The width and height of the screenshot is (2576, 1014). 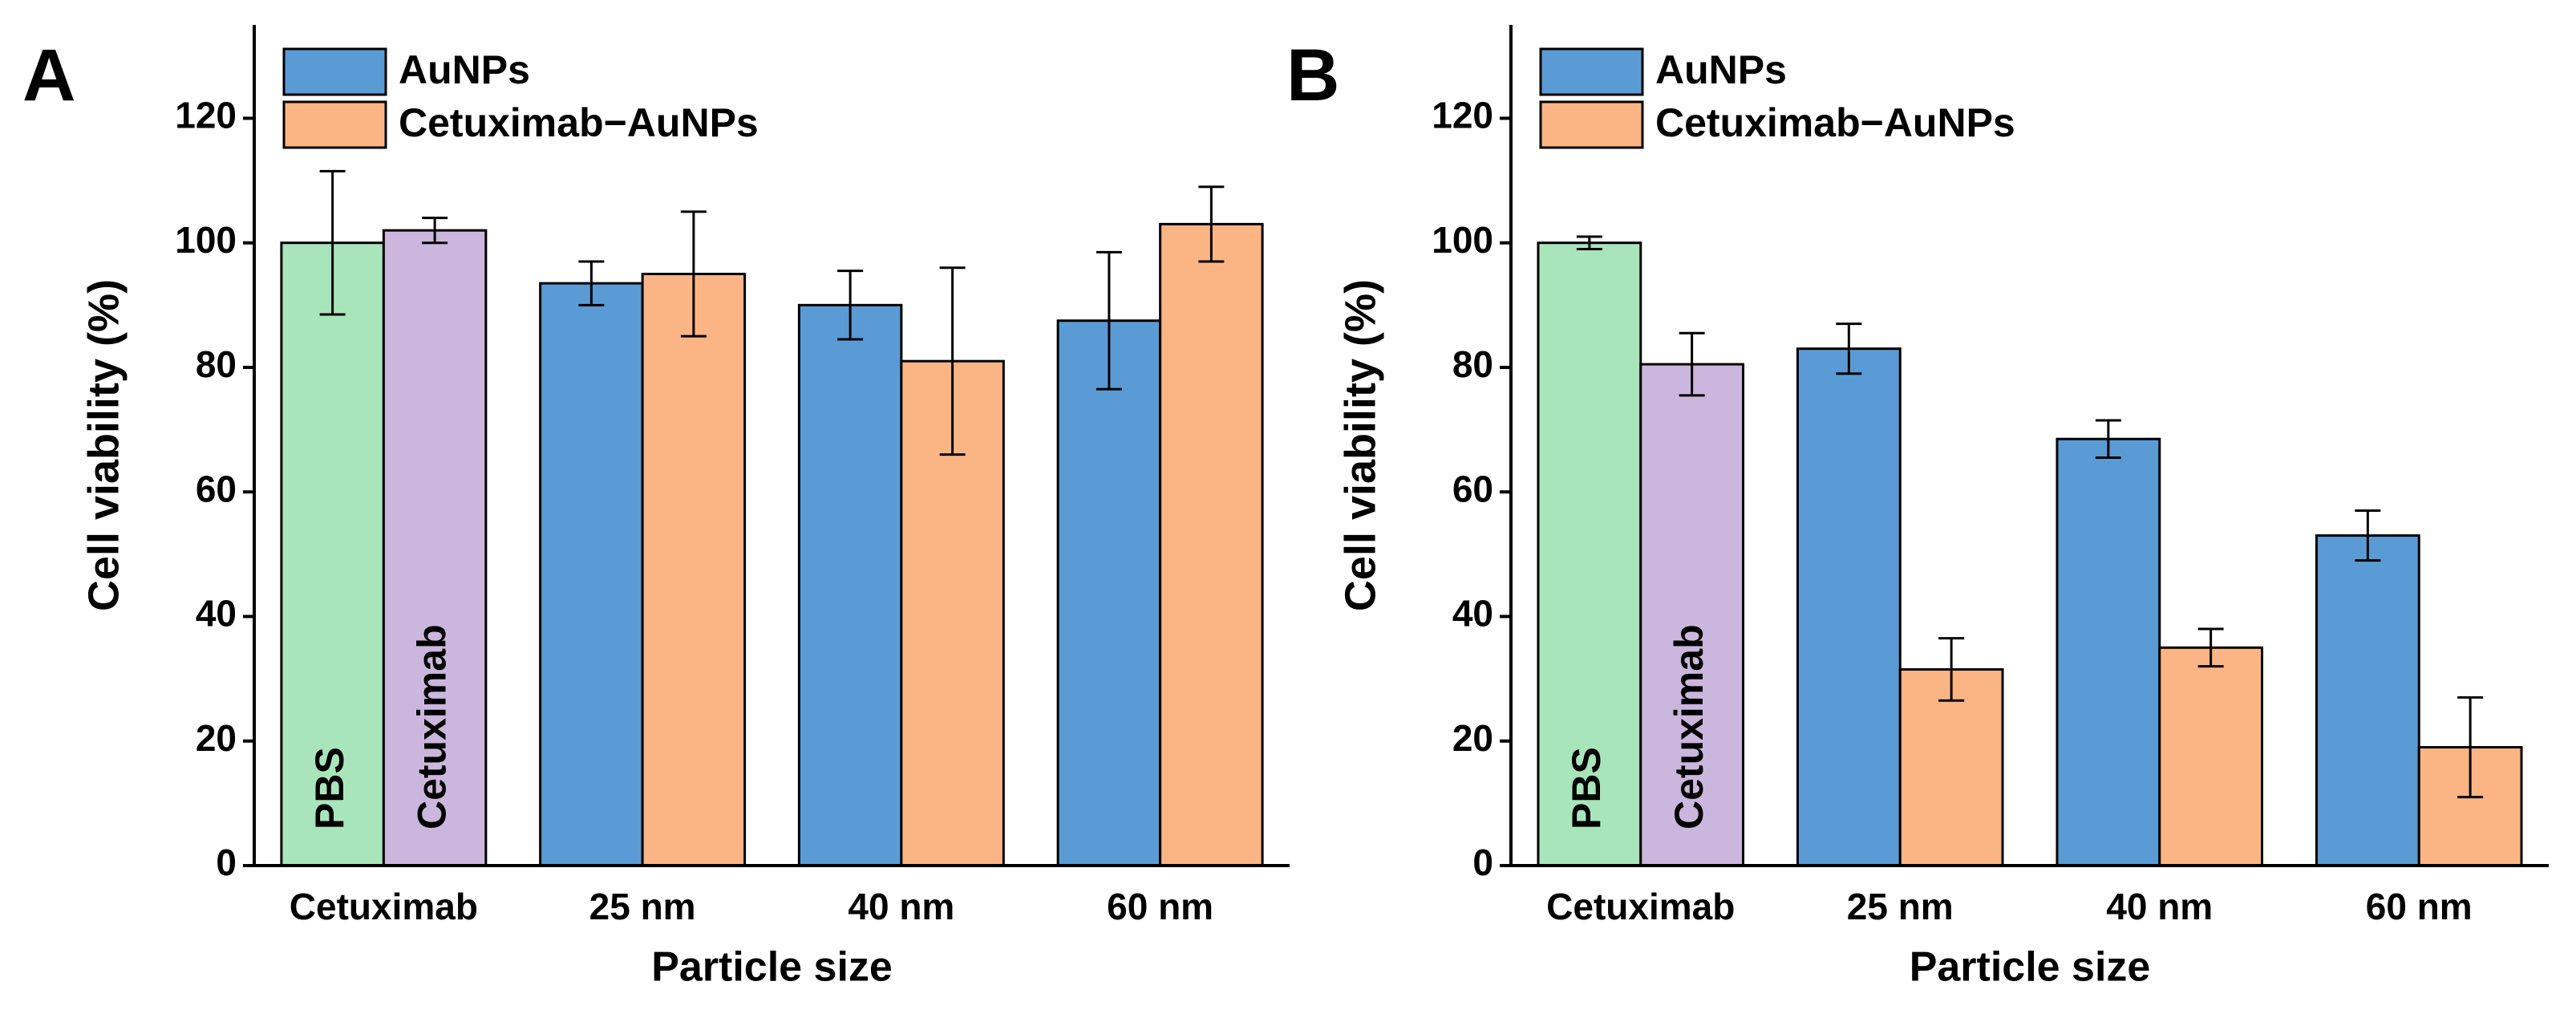 What do you see at coordinates (49, 75) in the screenshot?
I see `panel-label: A` at bounding box center [49, 75].